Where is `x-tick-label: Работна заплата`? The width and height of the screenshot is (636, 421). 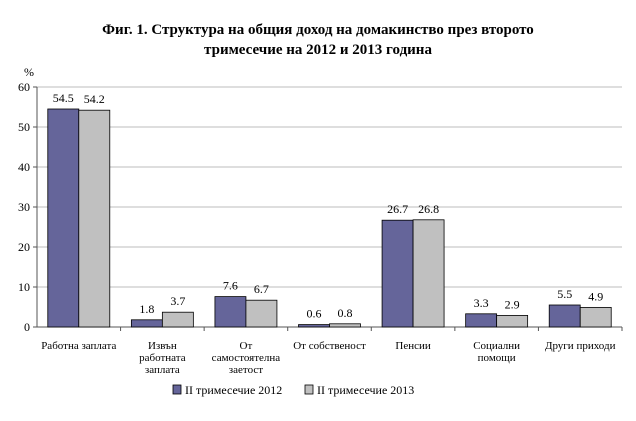
x-tick-label: Работна заплата is located at coordinates (78, 346).